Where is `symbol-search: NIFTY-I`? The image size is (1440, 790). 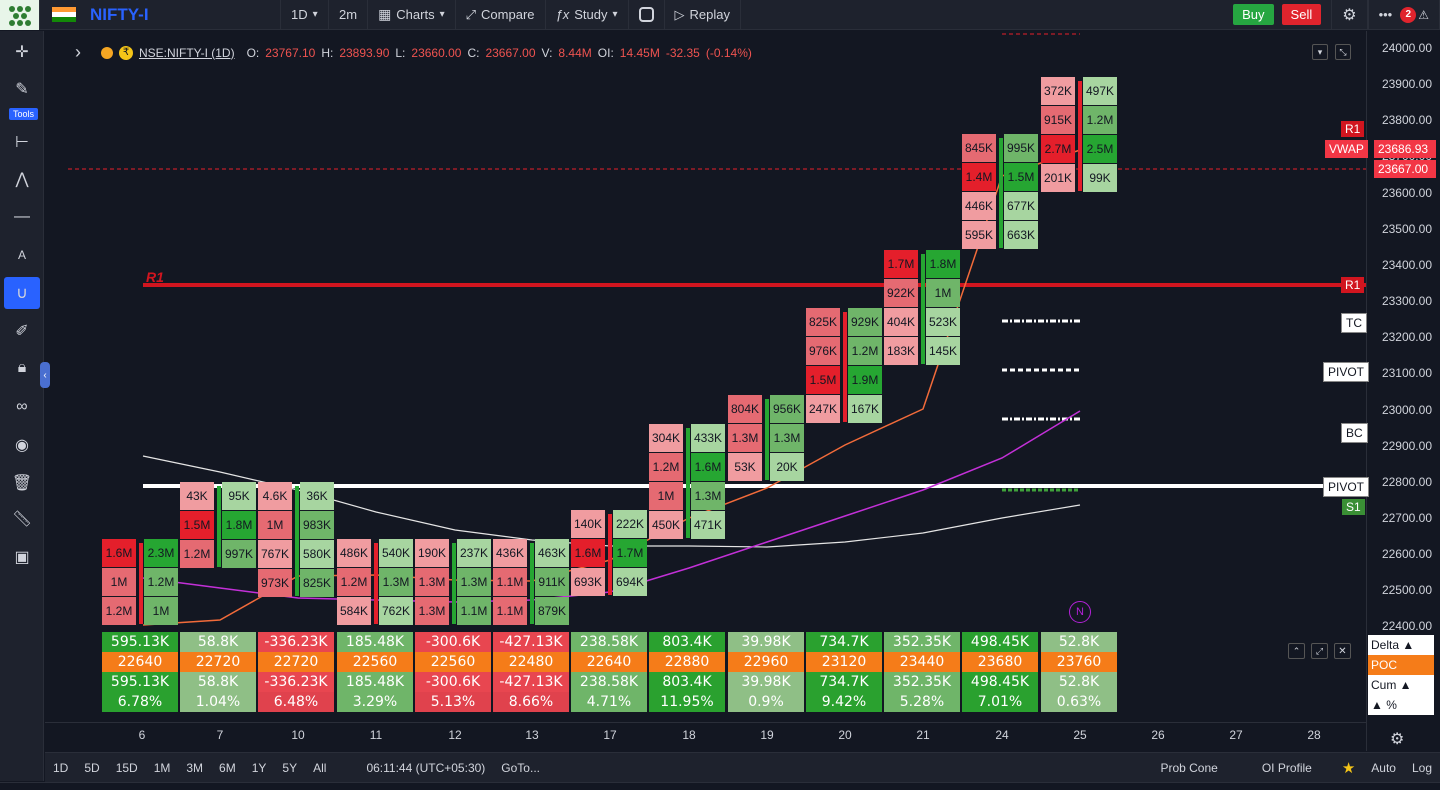 symbol-search: NIFTY-I is located at coordinates (178, 15).